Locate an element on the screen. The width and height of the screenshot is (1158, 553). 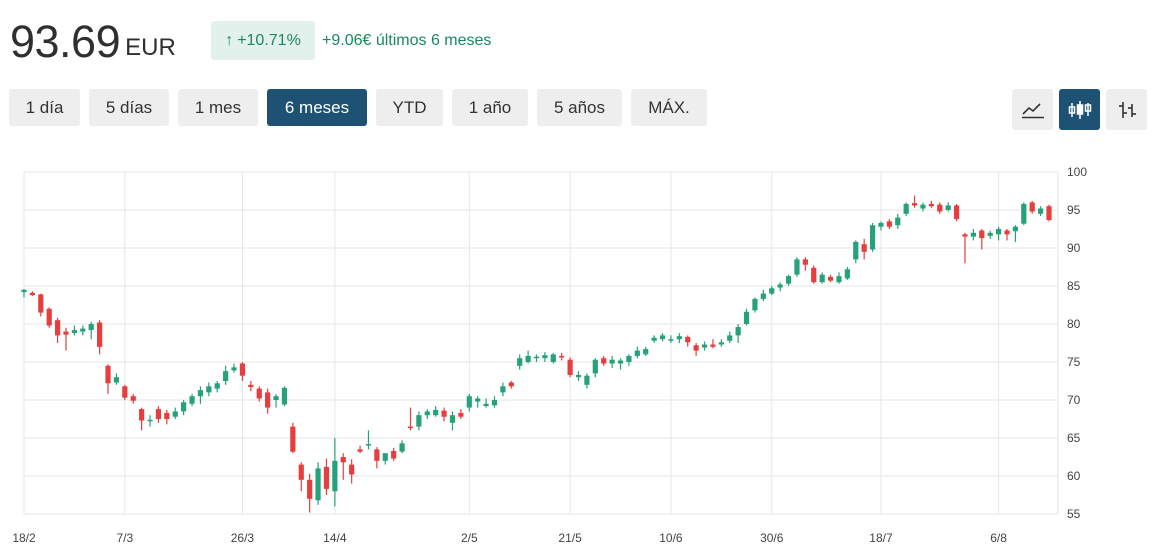
range-max-button: MÁX. is located at coordinates (669, 107).